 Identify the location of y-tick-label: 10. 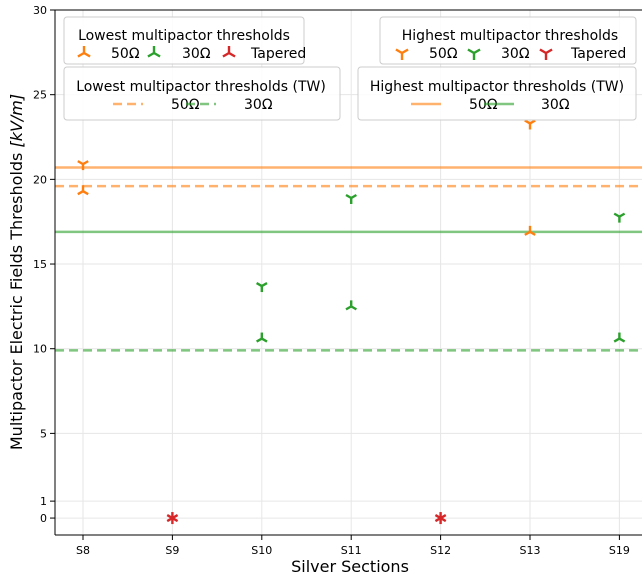
(40, 349).